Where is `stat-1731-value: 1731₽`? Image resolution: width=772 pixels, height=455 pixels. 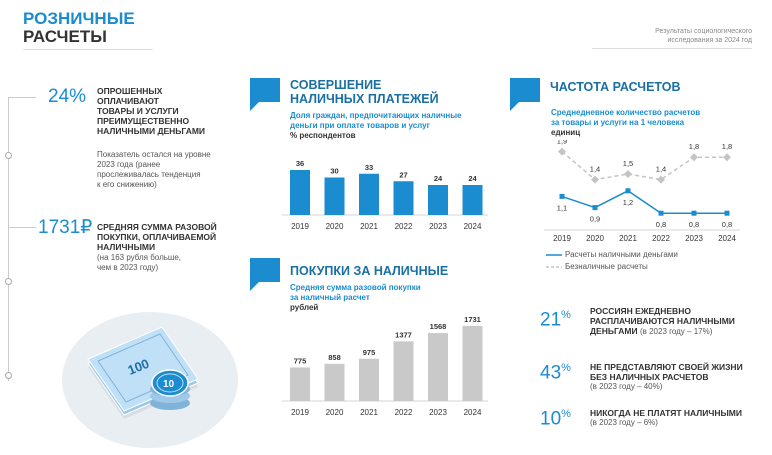 stat-1731-value: 1731₽ is located at coordinates (65, 227).